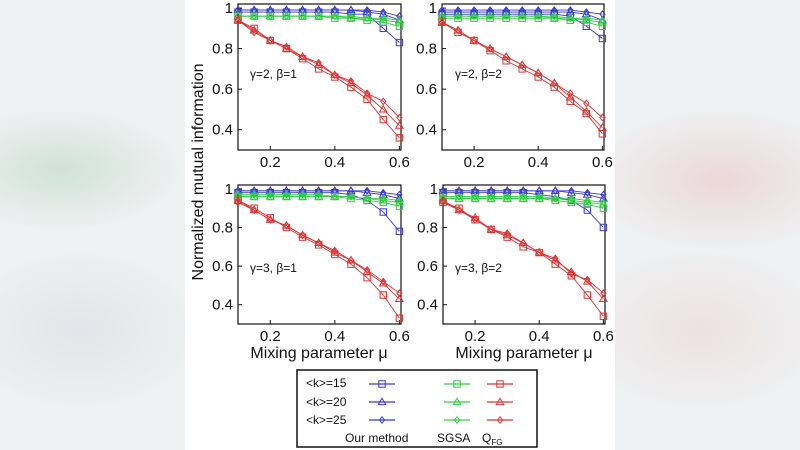 This screenshot has height=450, width=800. I want to click on panel-2: 0.2 0.4 0.6 1 0.8 0.6 0.4 γ=2, β=2, so click(514, 85).